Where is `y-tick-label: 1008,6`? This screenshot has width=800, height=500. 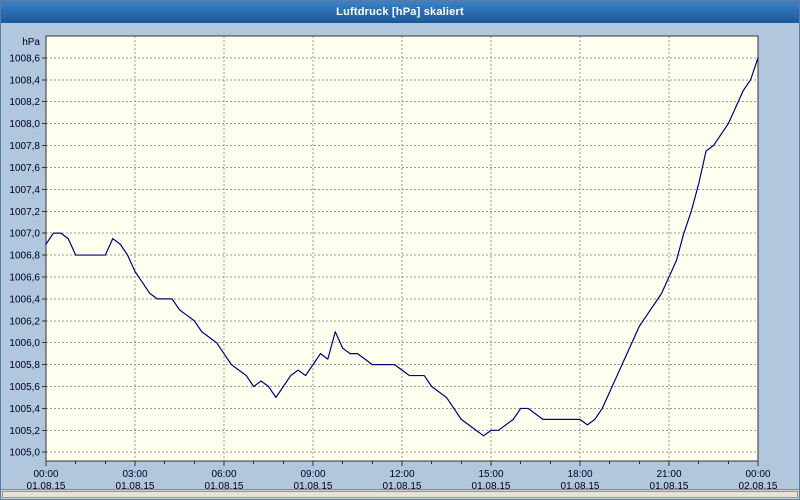 y-tick-label: 1008,6 is located at coordinates (24, 58).